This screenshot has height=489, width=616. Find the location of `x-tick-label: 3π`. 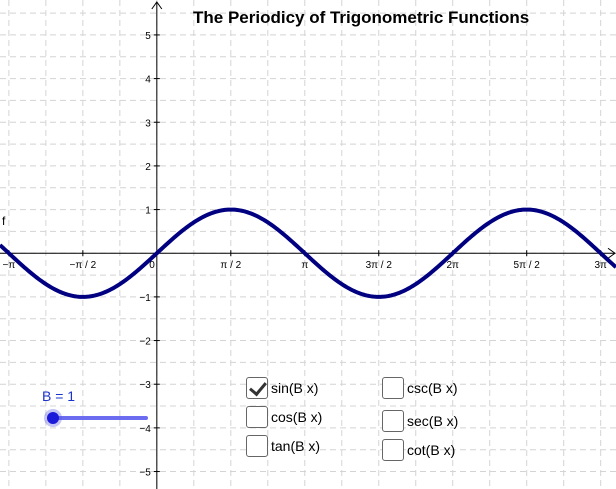

x-tick-label: 3π is located at coordinates (600, 265).